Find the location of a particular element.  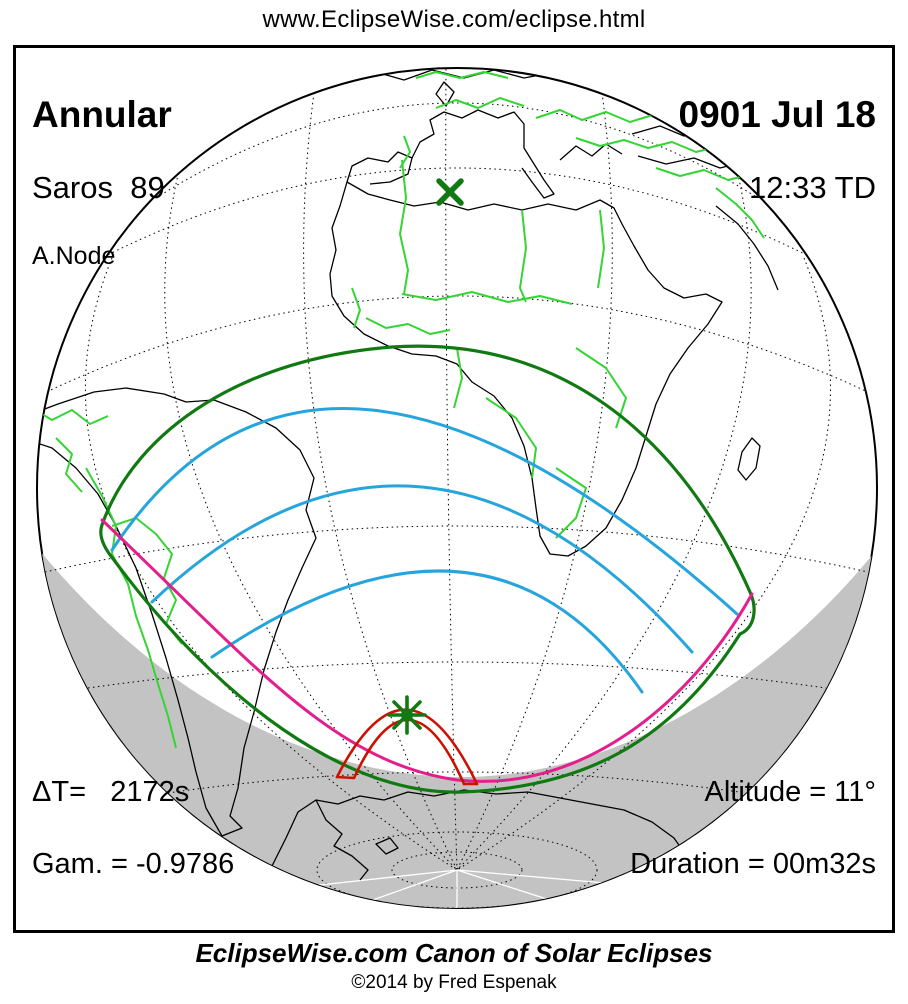

eclipse-type-label: Annular is located at coordinates (102, 114).